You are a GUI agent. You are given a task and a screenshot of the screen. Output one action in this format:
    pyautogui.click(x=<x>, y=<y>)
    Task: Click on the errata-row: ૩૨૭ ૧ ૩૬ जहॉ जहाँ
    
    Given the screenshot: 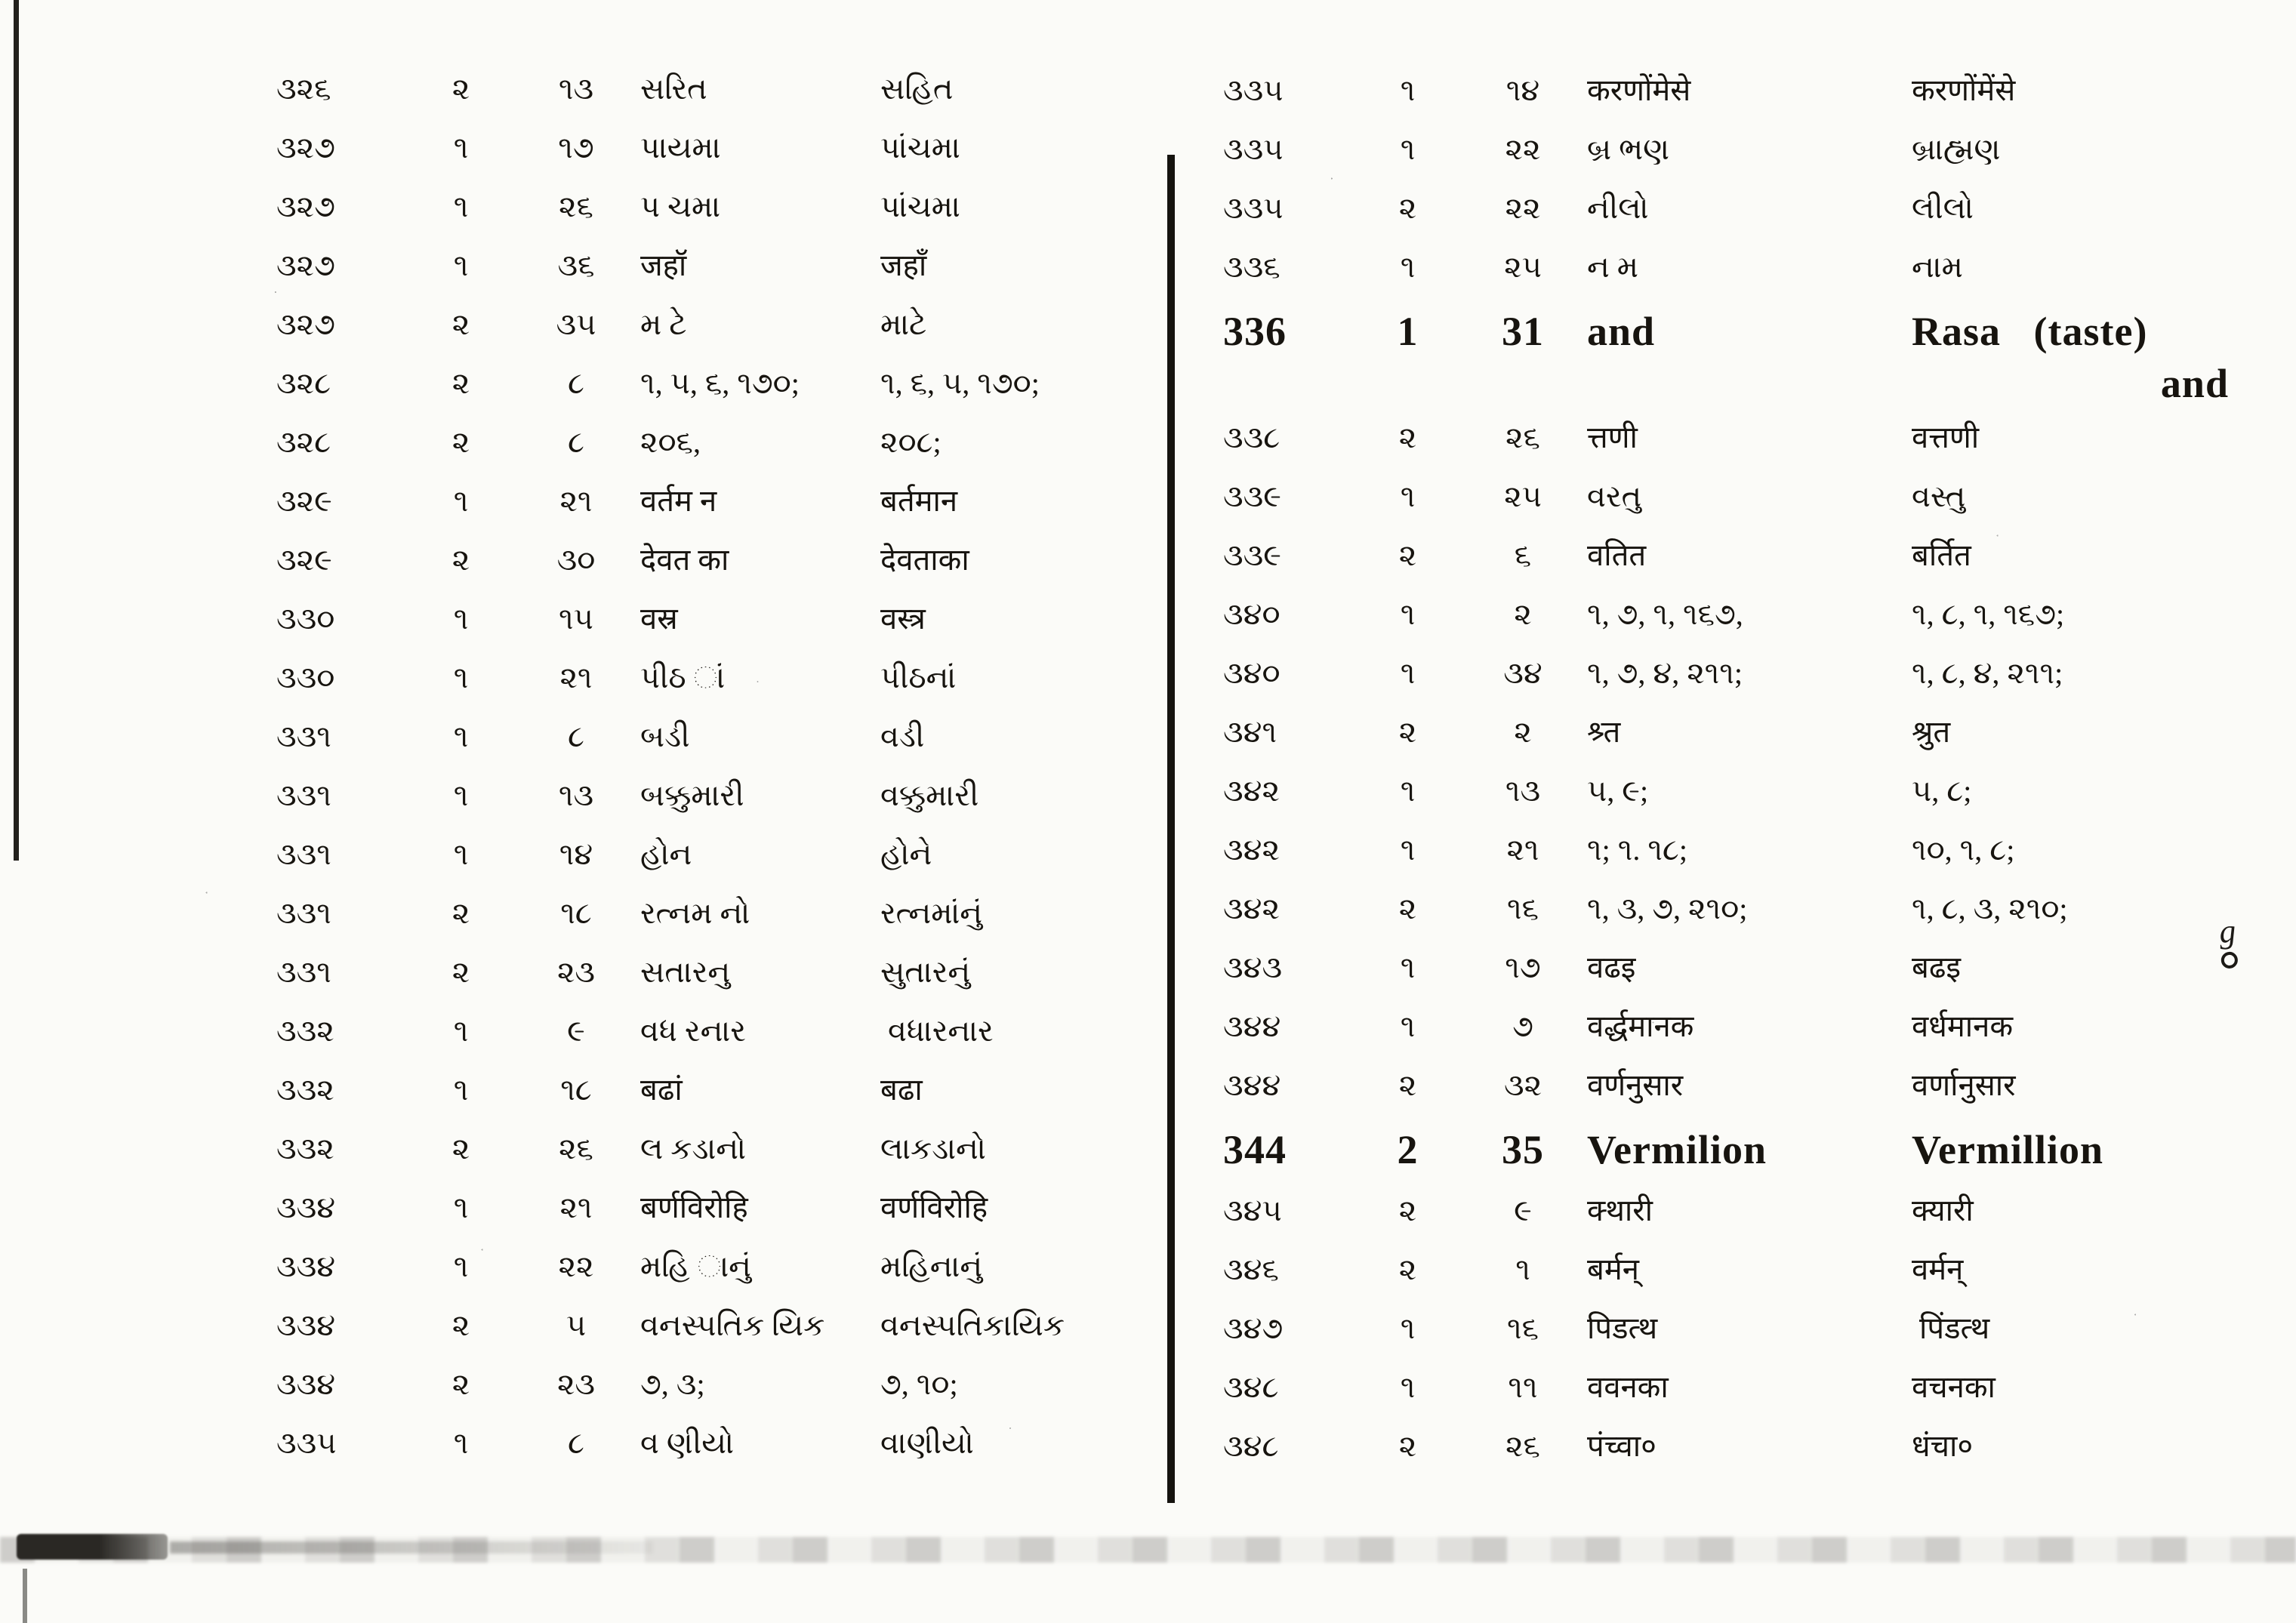 What is the action you would take?
    pyautogui.click(x=698, y=278)
    